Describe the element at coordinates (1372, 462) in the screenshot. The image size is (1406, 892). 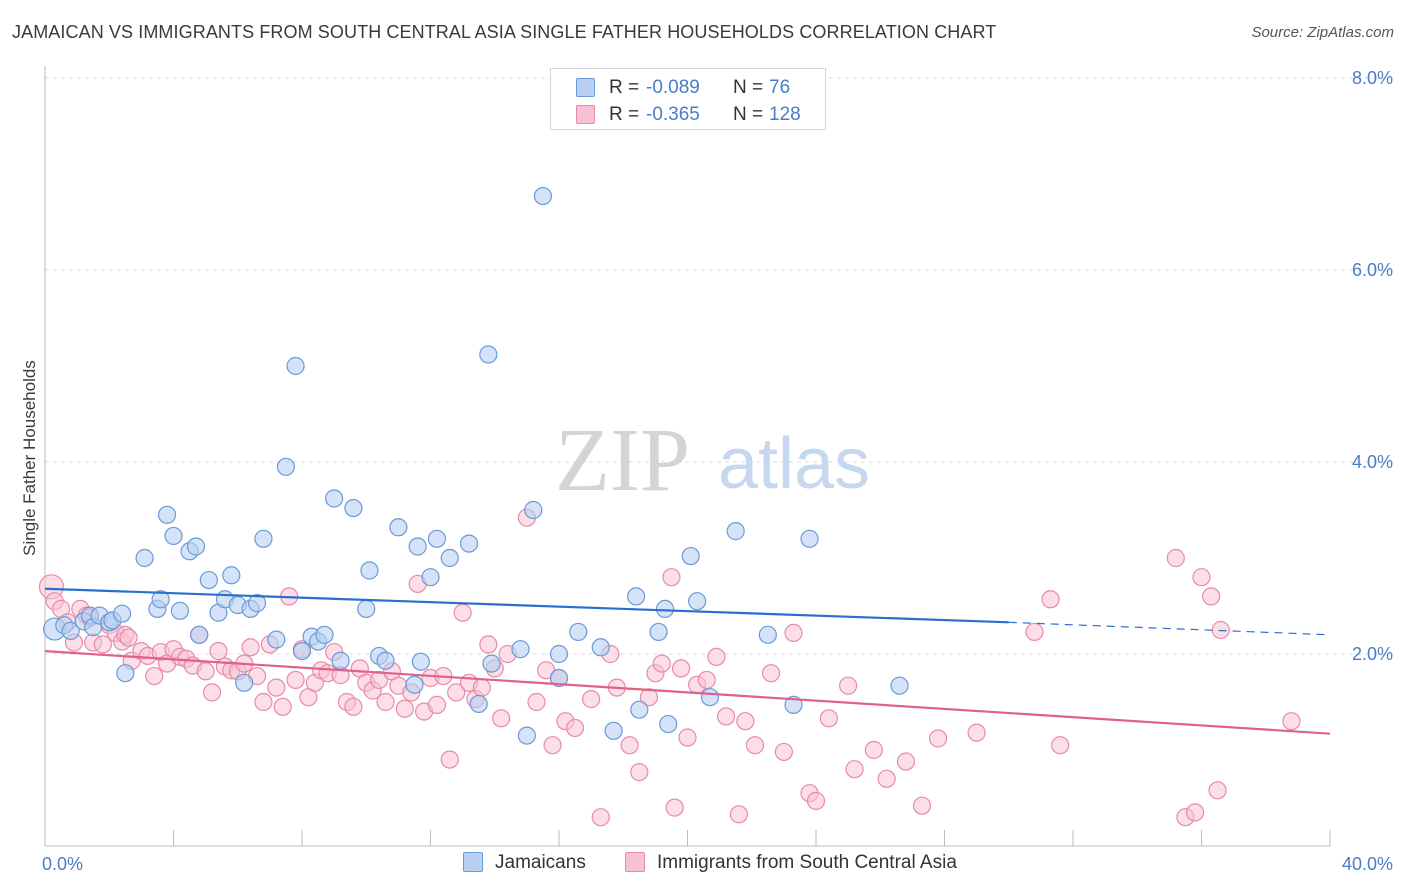
I see `y-tick-label: 4.0%` at that location.